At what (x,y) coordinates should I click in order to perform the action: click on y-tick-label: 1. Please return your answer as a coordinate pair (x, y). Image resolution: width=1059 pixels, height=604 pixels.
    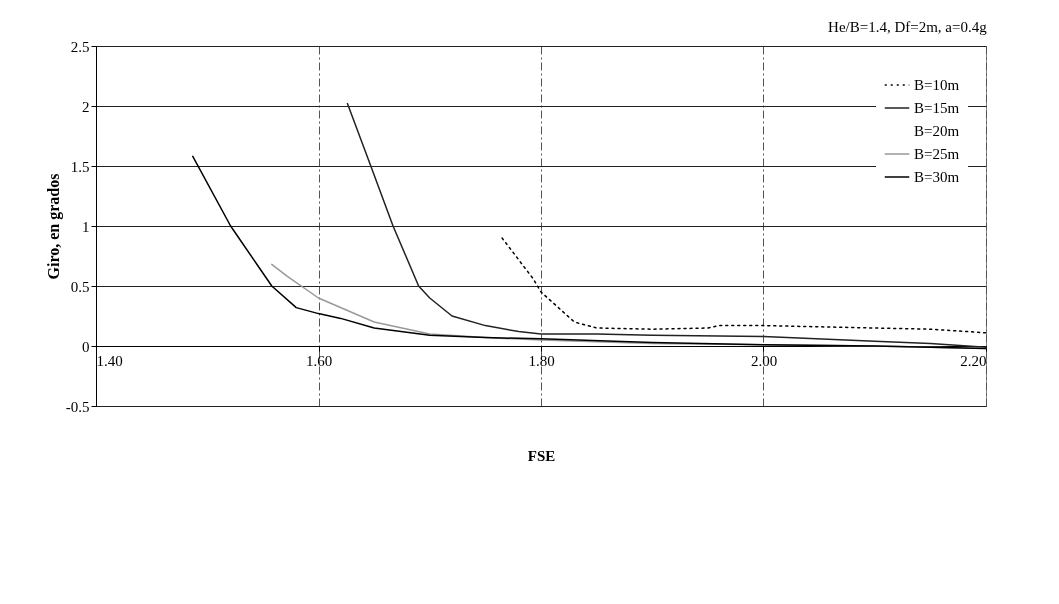
    Looking at the image, I should click on (86, 226).